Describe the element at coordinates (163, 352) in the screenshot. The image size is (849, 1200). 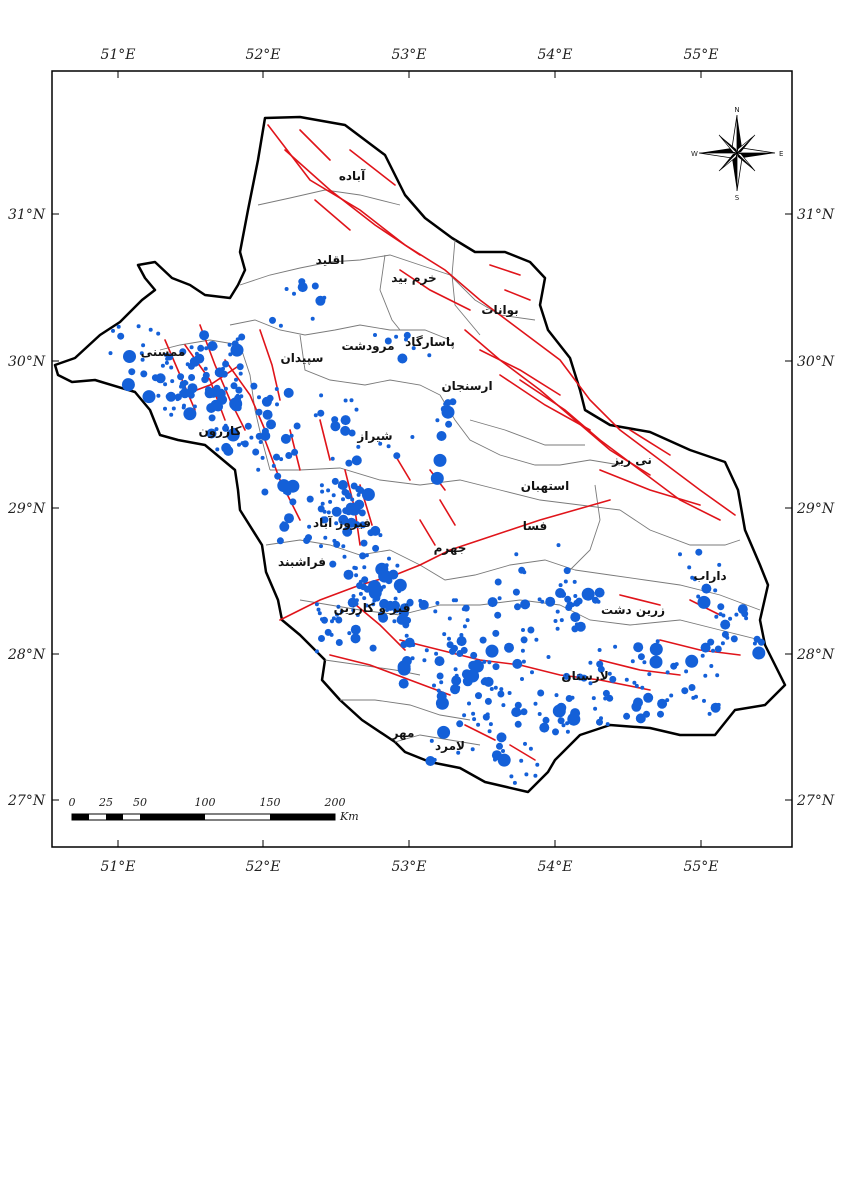
I see `city-label-mamasani: ممسنی` at that location.